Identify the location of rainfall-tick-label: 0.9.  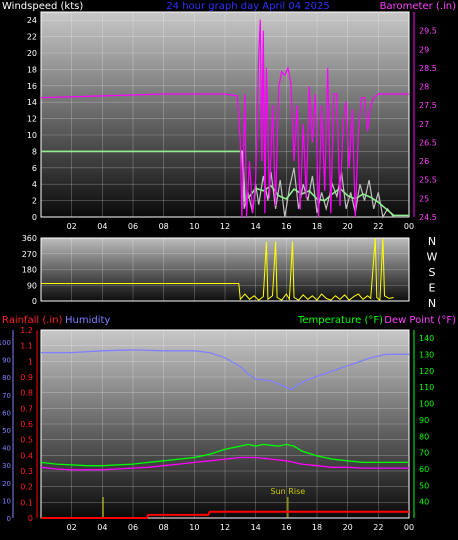
(26, 377).